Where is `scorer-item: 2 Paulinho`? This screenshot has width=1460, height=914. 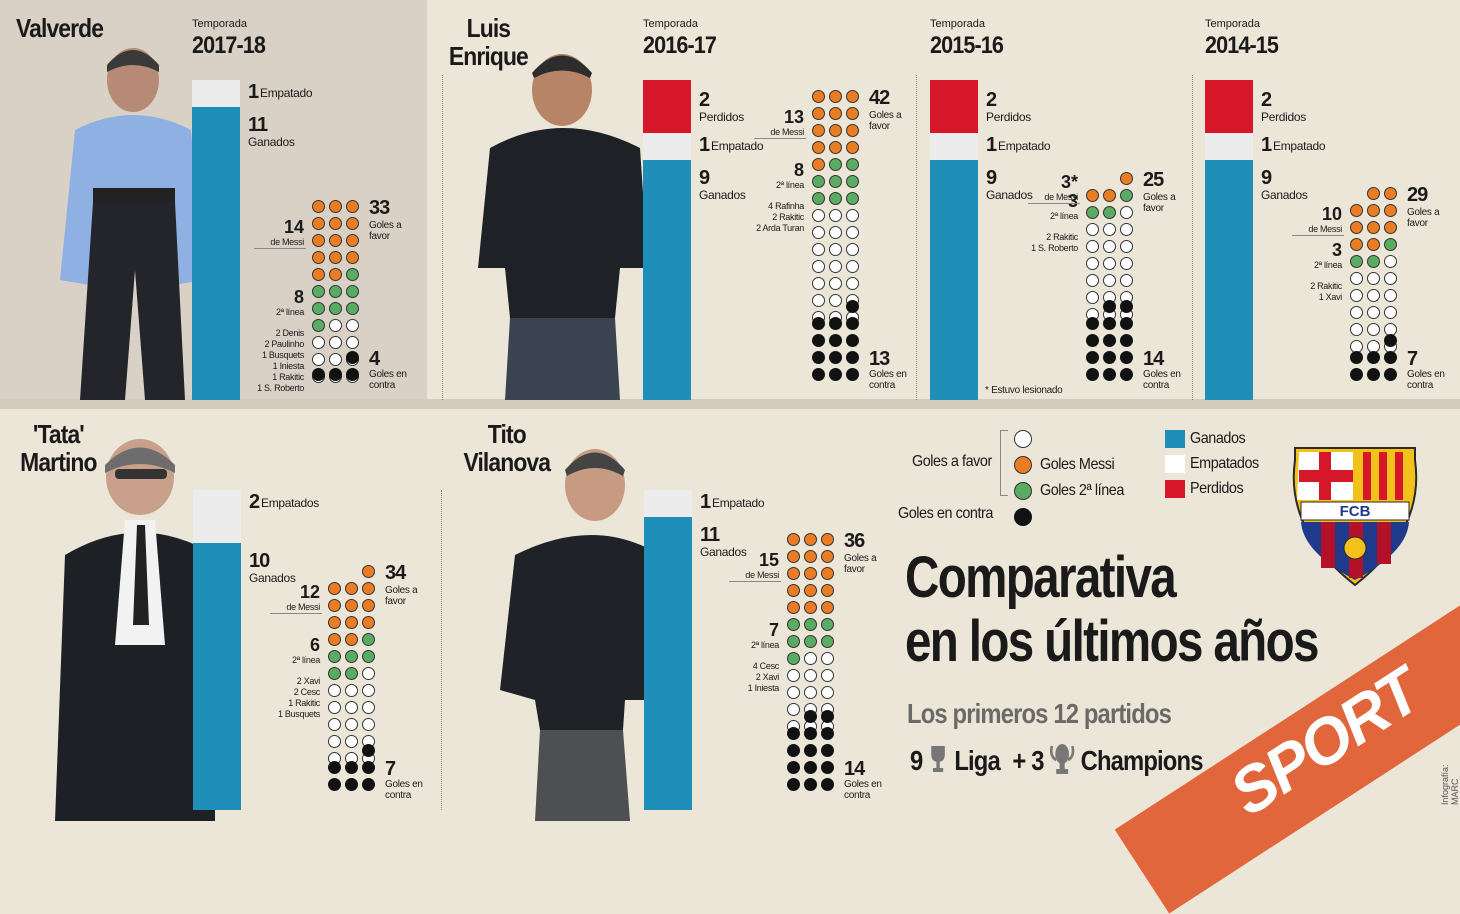
scorer-item: 2 Paulinho is located at coordinates (284, 344).